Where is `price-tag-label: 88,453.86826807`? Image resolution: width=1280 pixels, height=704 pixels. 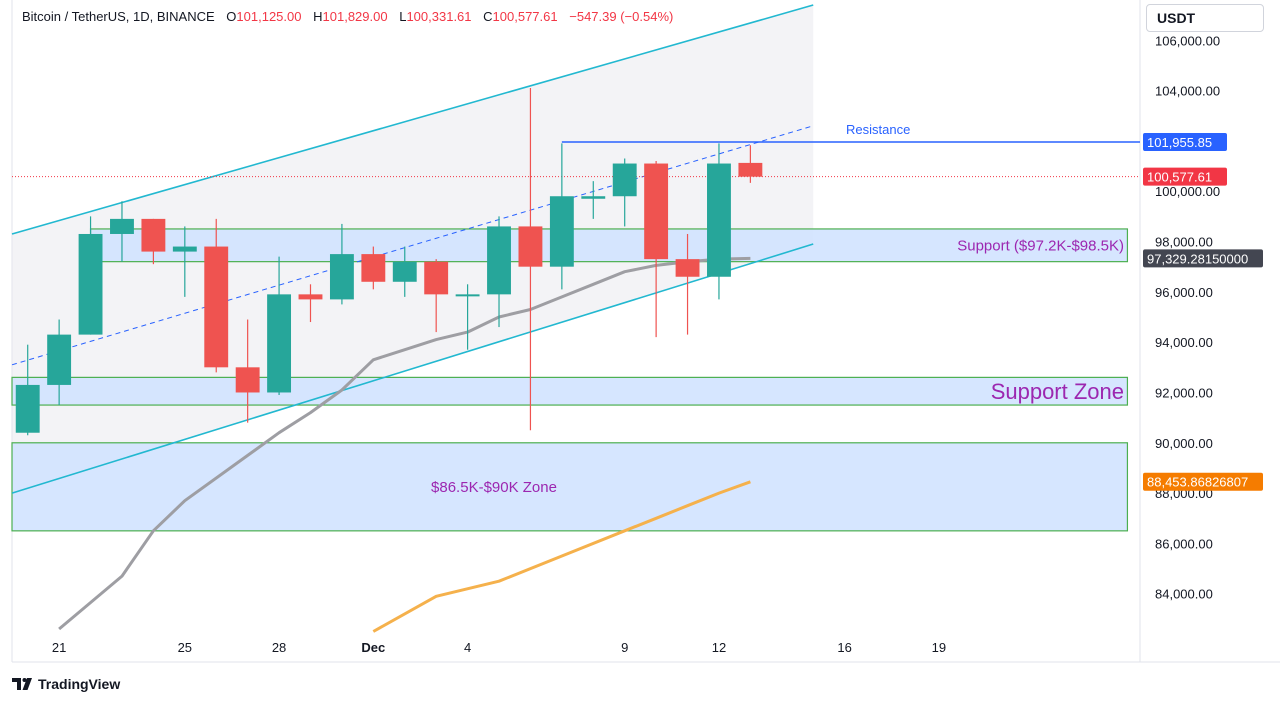
price-tag-label: 88,453.86826807 is located at coordinates (1197, 482).